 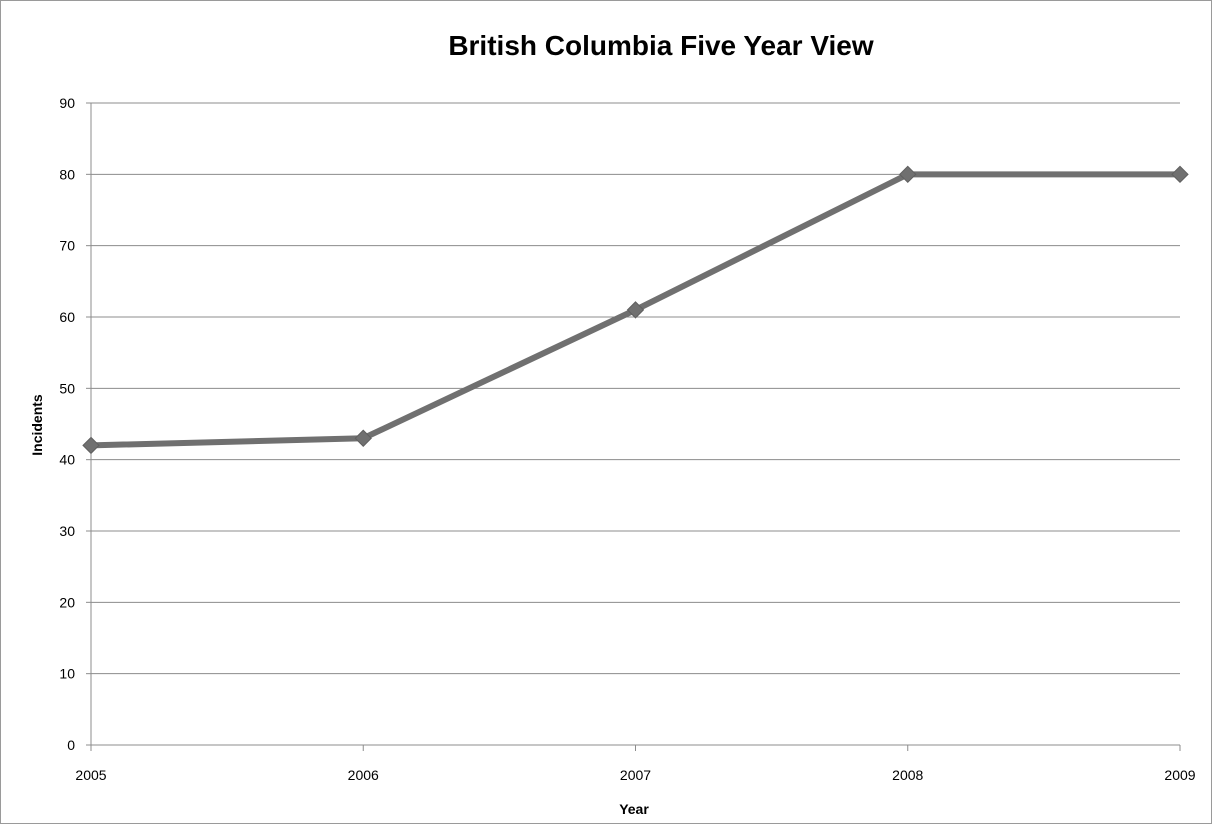 What do you see at coordinates (67, 674) in the screenshot?
I see `y-tick-label: 10` at bounding box center [67, 674].